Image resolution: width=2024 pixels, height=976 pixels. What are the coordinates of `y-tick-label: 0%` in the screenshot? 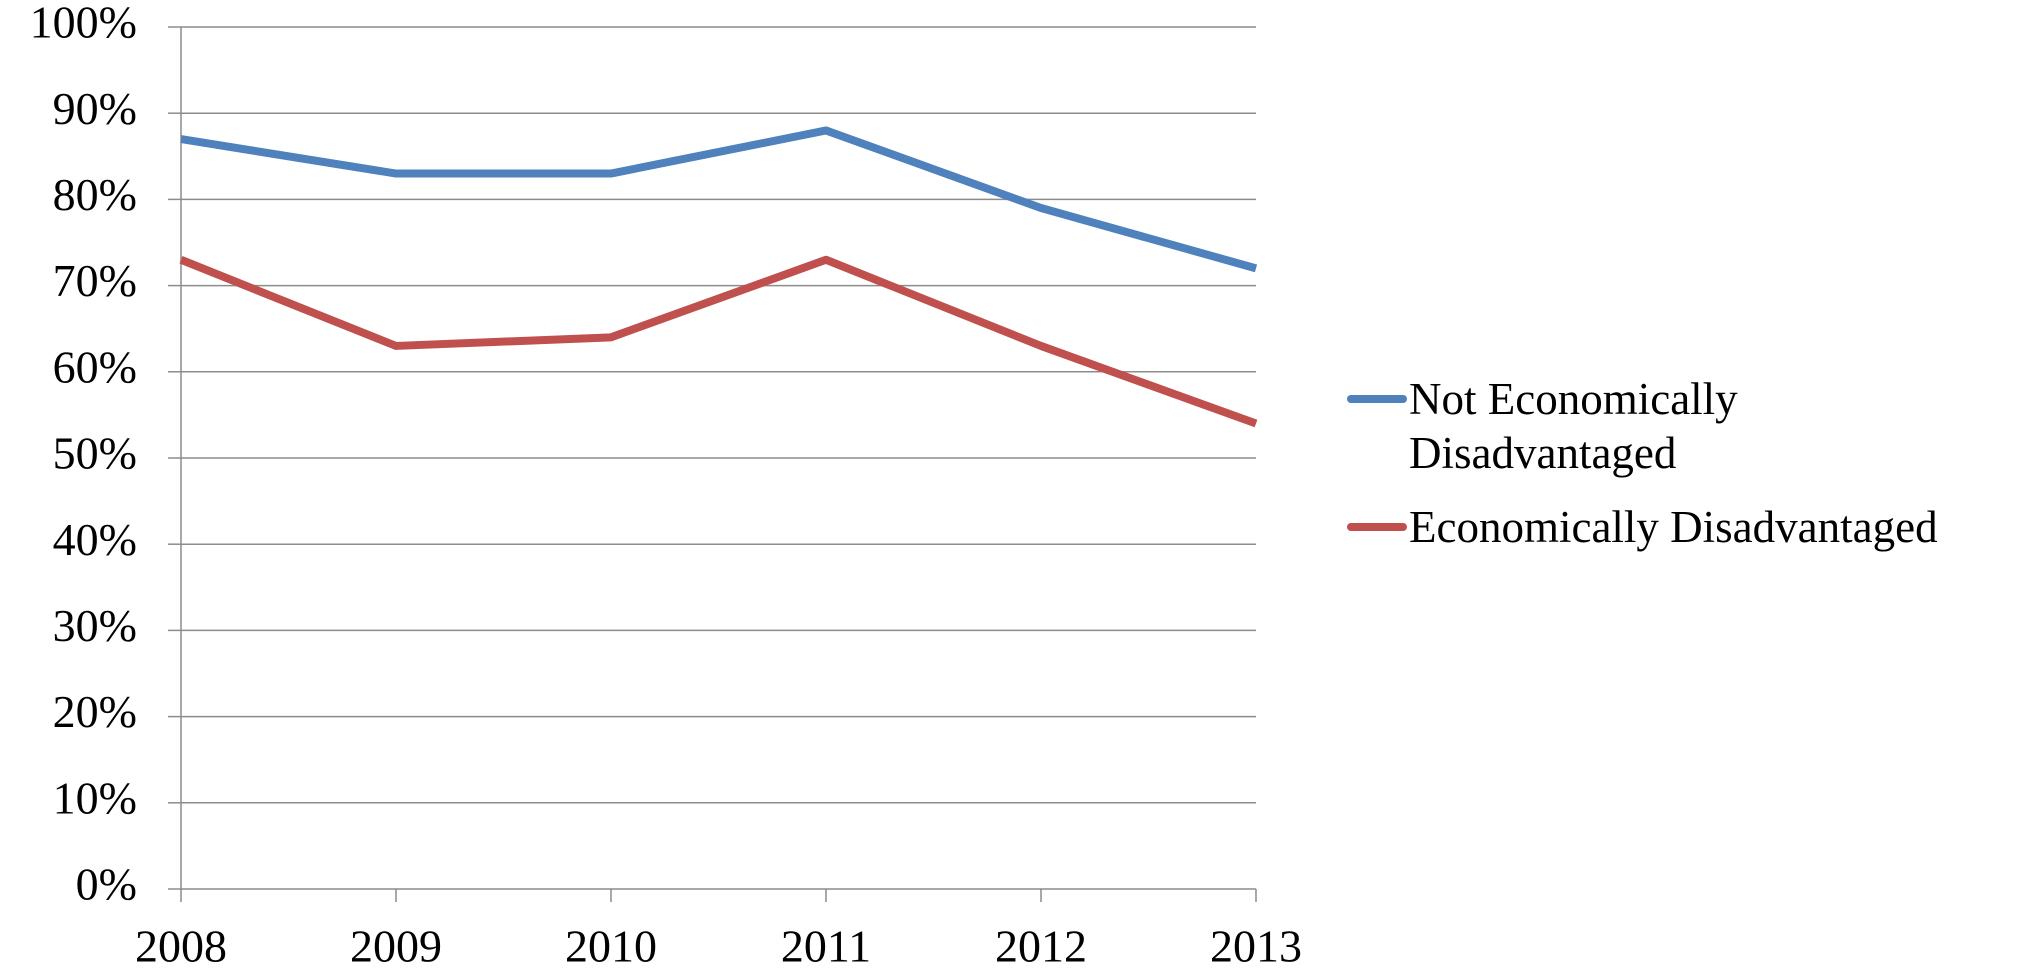 It's located at (106, 884).